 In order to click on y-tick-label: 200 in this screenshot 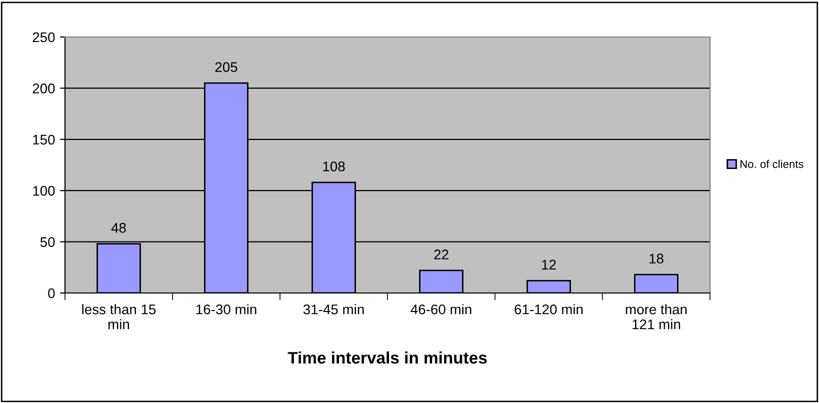, I will do `click(43, 89)`.